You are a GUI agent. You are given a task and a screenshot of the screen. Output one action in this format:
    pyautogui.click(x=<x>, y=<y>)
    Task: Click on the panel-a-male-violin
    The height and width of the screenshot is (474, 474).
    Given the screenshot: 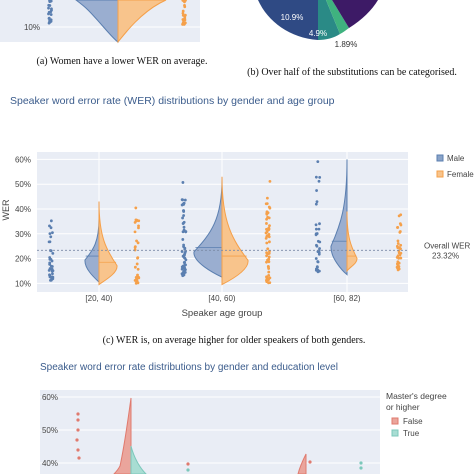 What is the action you would take?
    pyautogui.click(x=97, y=21)
    